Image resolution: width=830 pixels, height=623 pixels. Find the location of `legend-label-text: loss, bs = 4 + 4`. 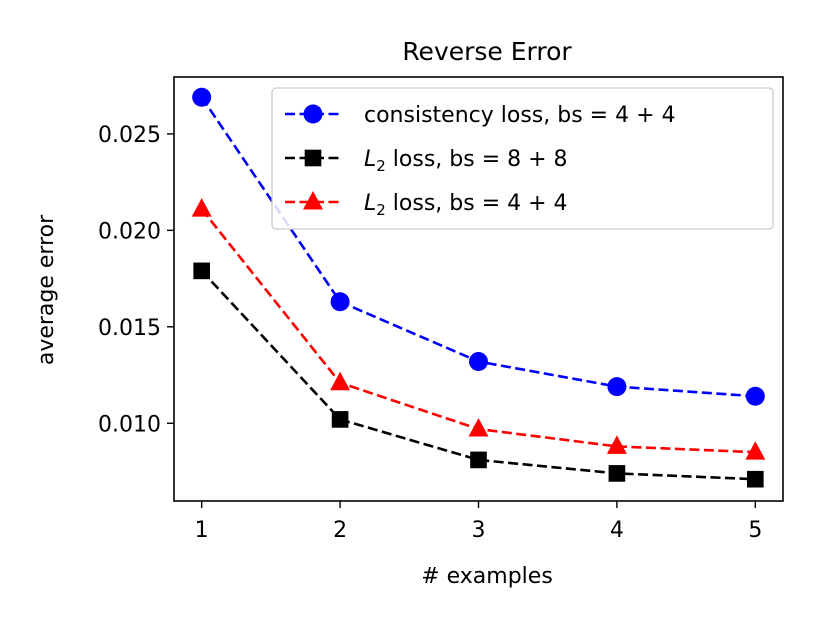

legend-label-text: loss, bs = 4 + 4 is located at coordinates (477, 203).